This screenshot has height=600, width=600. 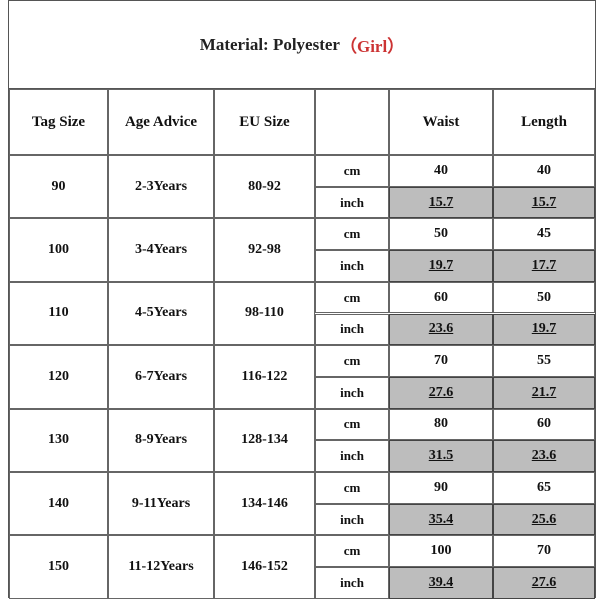 What do you see at coordinates (441, 488) in the screenshot?
I see `waist-cm-cell: 90` at bounding box center [441, 488].